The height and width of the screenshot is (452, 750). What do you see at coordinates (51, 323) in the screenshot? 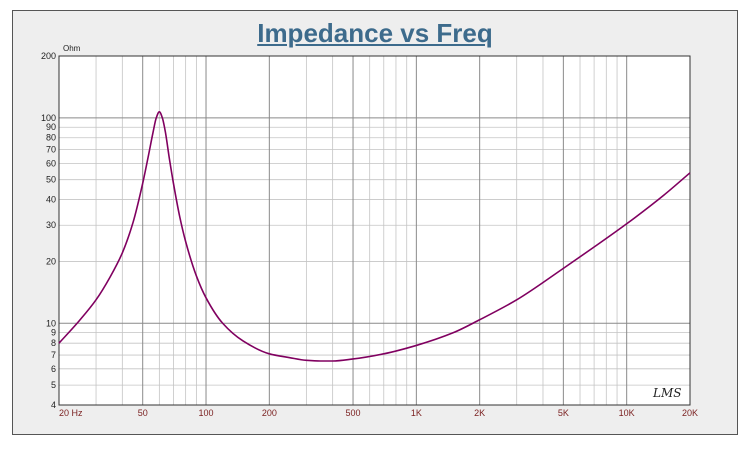
I see `y-tick-label: 10` at bounding box center [51, 323].